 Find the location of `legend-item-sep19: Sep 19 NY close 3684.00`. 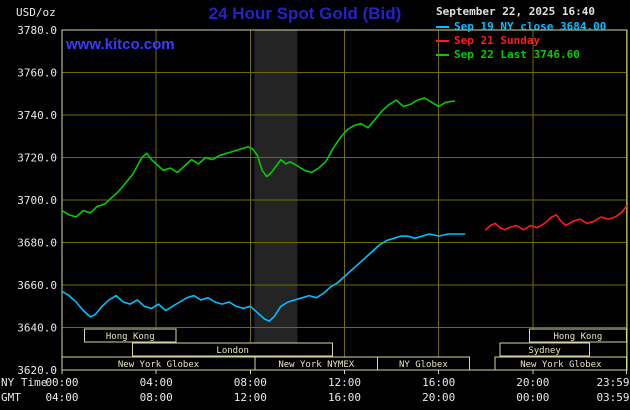

legend-item-sep19: Sep 19 NY close 3684.00 is located at coordinates (532, 27).